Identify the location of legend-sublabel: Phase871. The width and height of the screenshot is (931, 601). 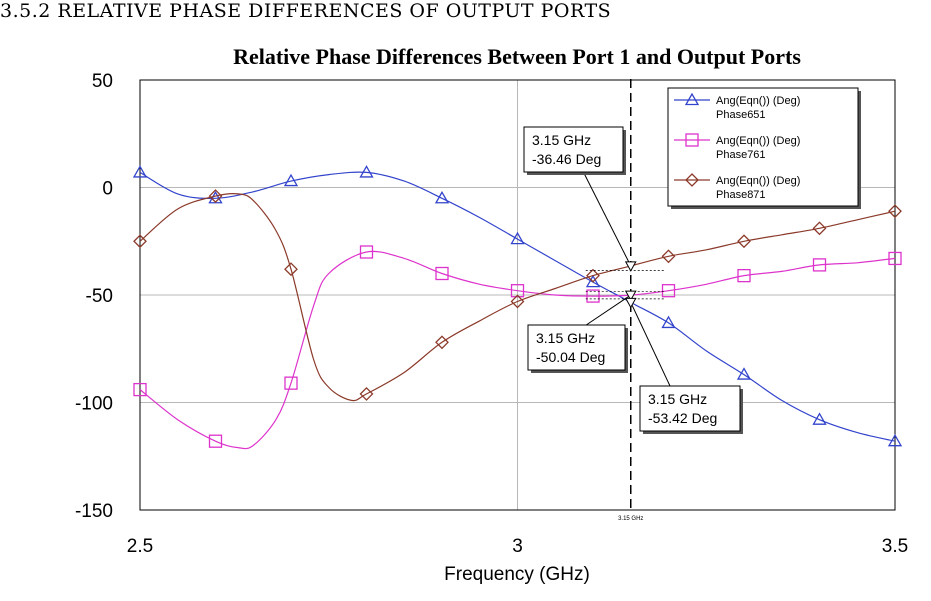
(741, 195).